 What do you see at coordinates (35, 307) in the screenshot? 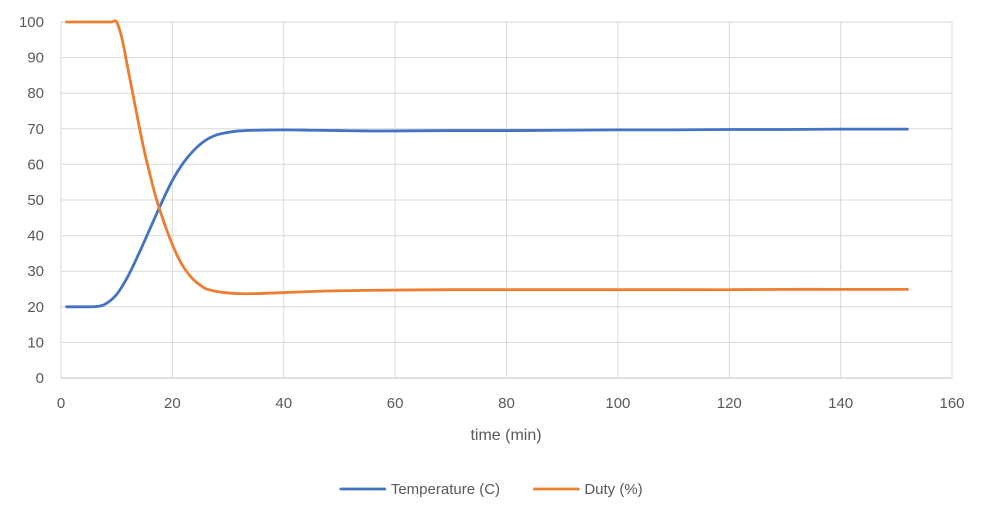
I see `y-tick-label: 20` at bounding box center [35, 307].